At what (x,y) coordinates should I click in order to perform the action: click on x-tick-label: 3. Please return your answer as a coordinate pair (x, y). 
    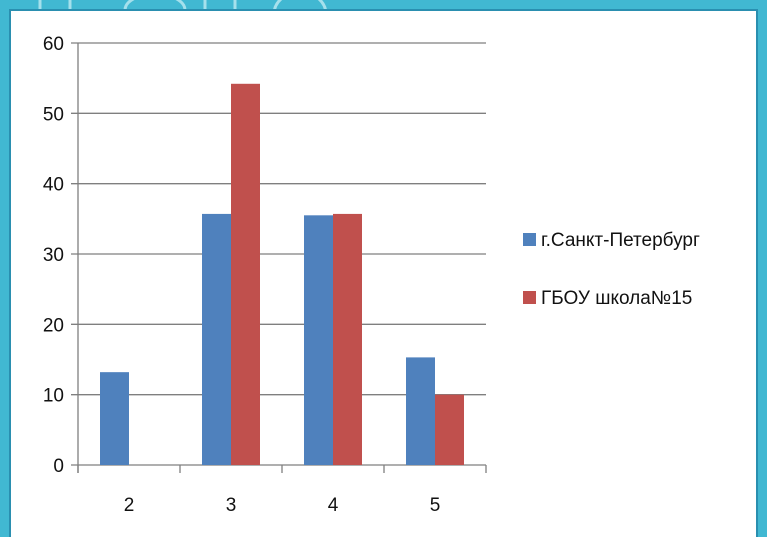
    Looking at the image, I should click on (231, 505).